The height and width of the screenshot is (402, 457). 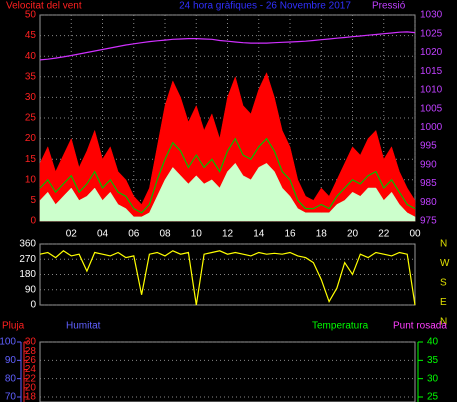 What do you see at coordinates (31, 76) in the screenshot?
I see `y-tick-label: 35` at bounding box center [31, 76].